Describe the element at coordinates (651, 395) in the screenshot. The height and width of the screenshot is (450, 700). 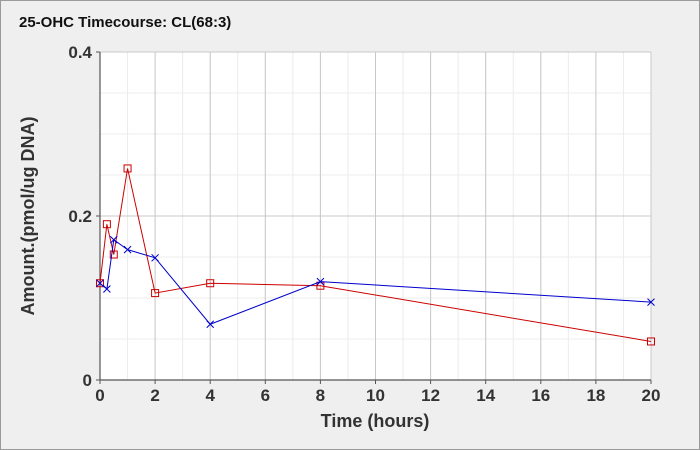
I see `x-tick-label: 20` at that location.